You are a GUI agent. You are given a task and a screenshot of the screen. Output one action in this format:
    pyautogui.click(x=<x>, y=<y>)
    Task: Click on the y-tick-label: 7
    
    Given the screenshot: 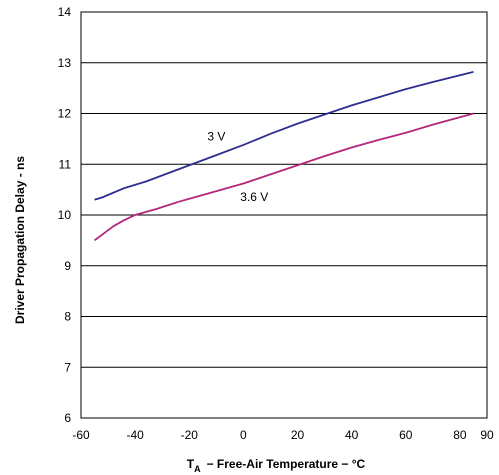 What is the action you would take?
    pyautogui.click(x=67, y=367)
    